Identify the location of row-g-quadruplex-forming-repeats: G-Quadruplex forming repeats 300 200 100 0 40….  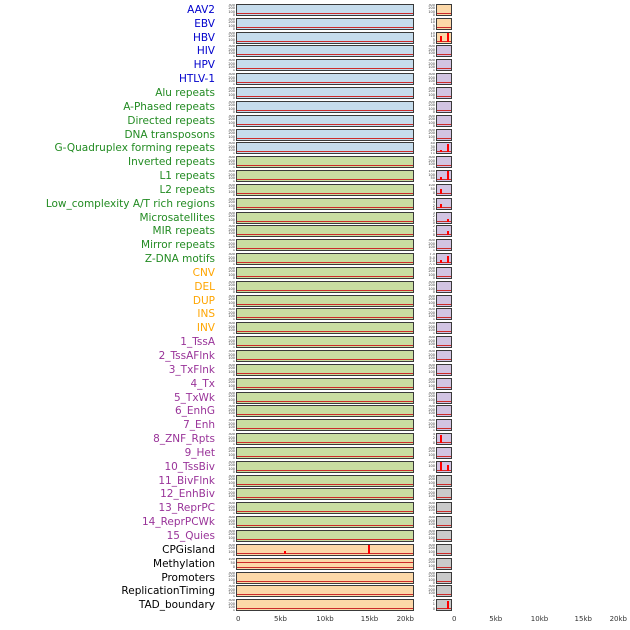
(315, 148).